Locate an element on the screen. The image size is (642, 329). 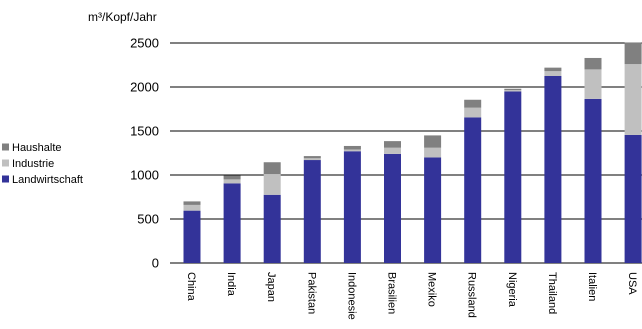
legend: Haushalte Industrie Landwirtschaft is located at coordinates (42, 164).